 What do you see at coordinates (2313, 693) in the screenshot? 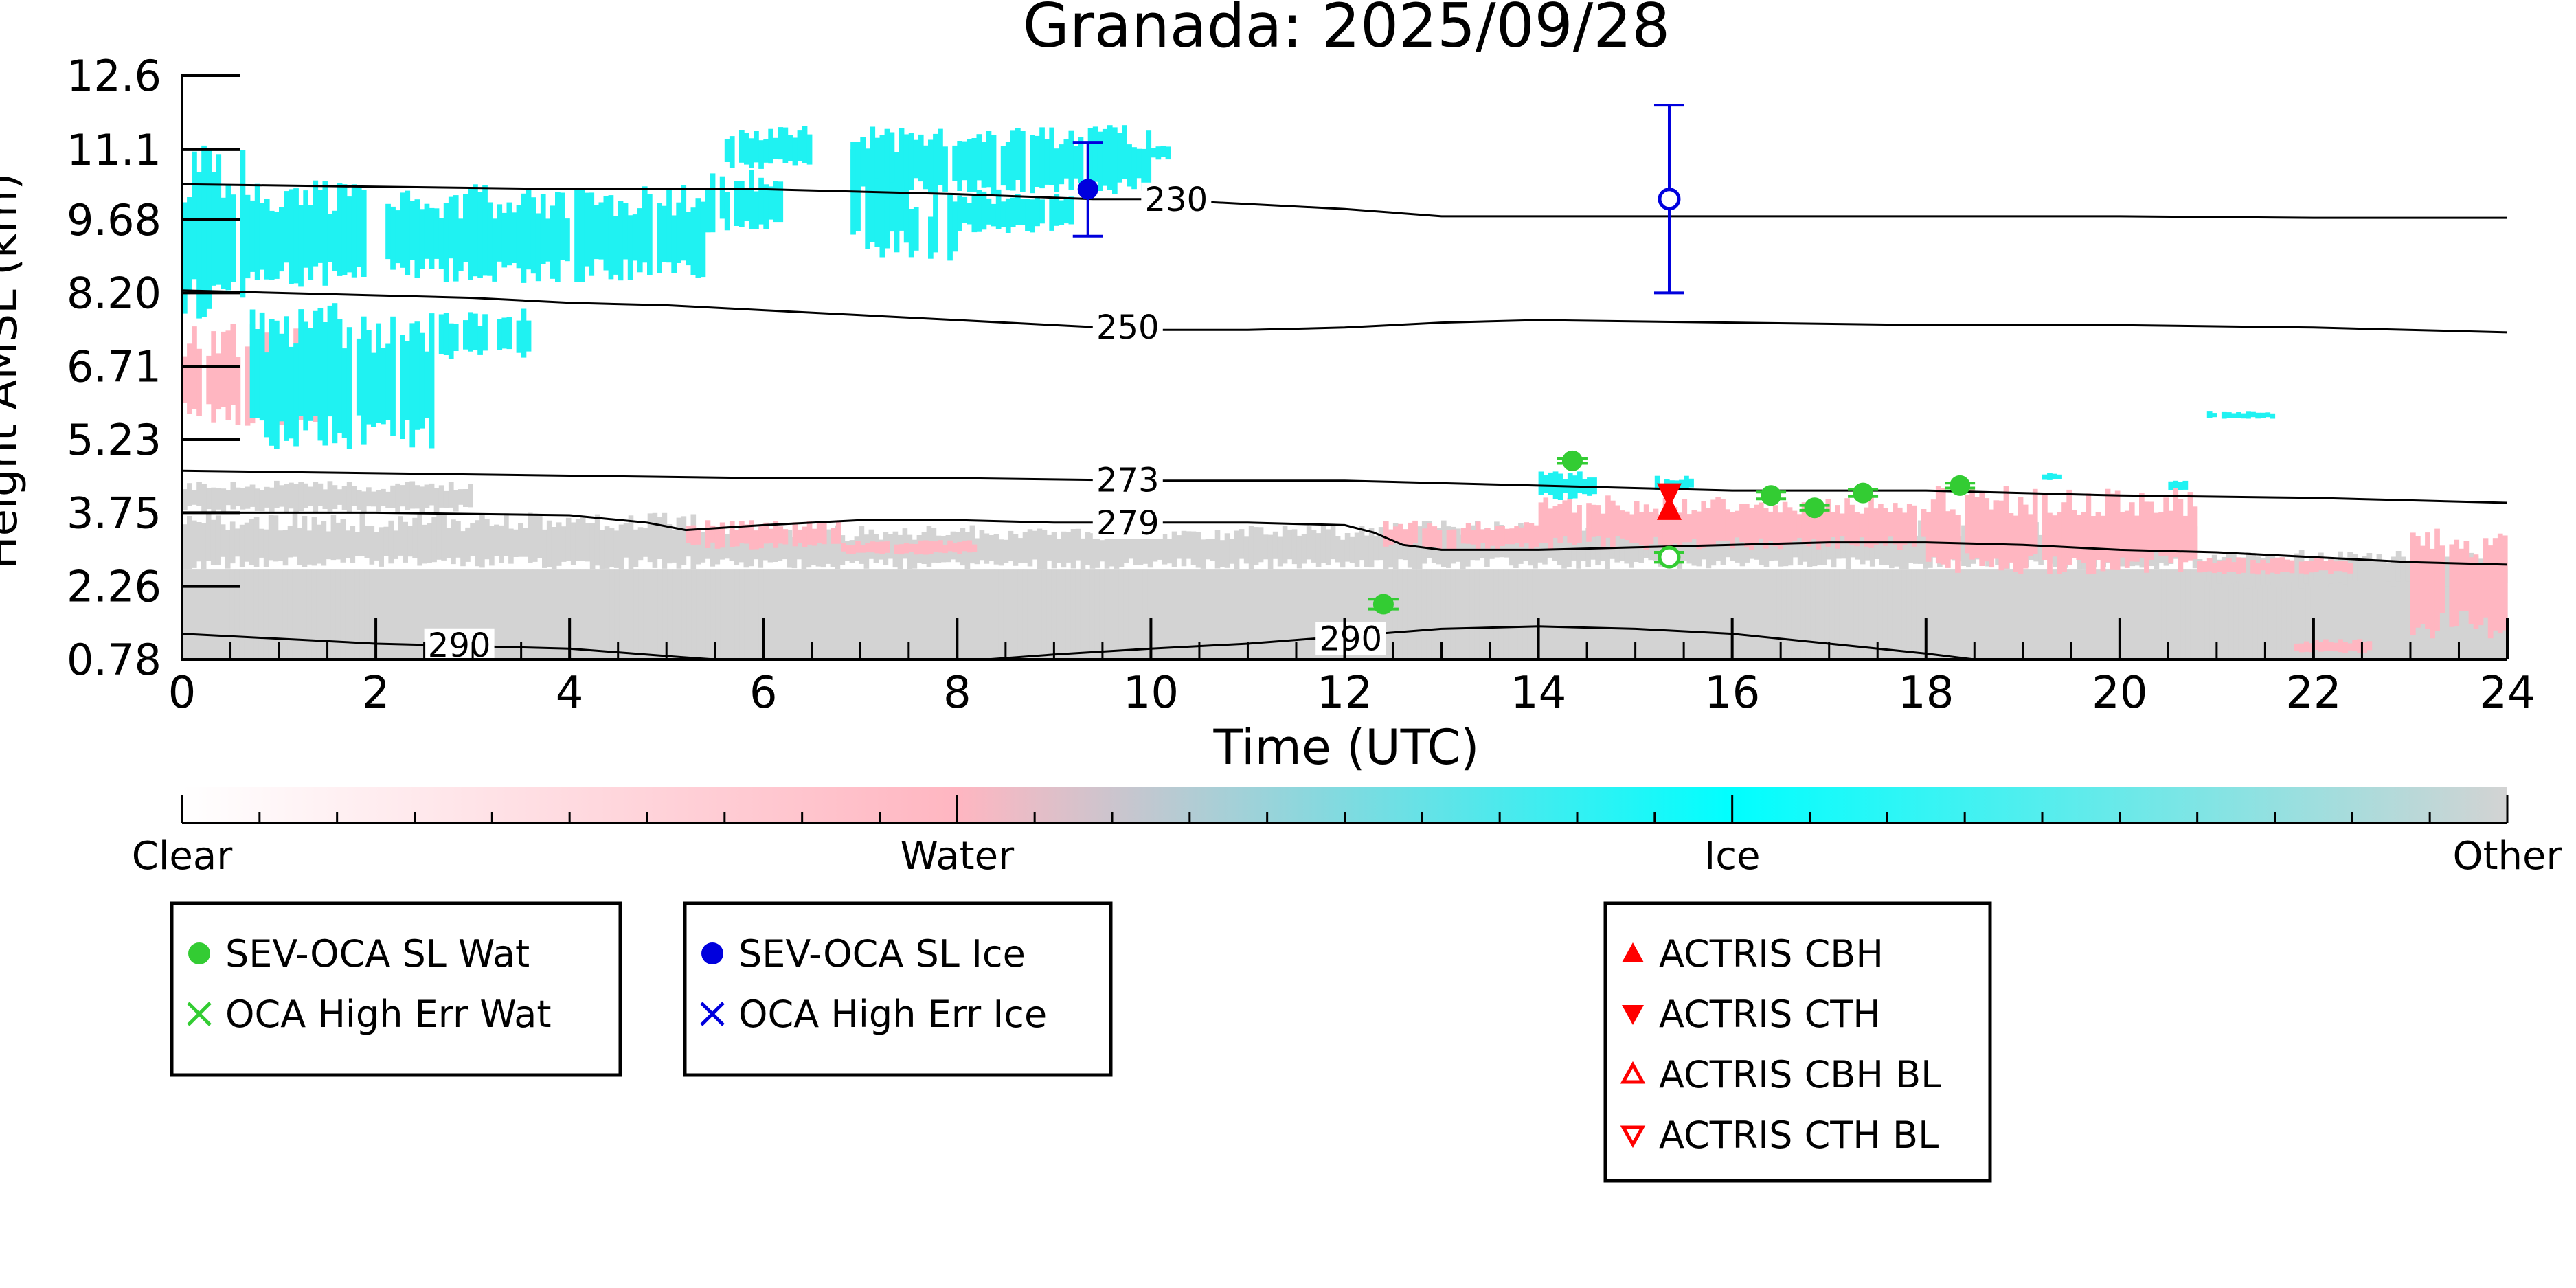
I see `x-tick-label: 22` at bounding box center [2313, 693].